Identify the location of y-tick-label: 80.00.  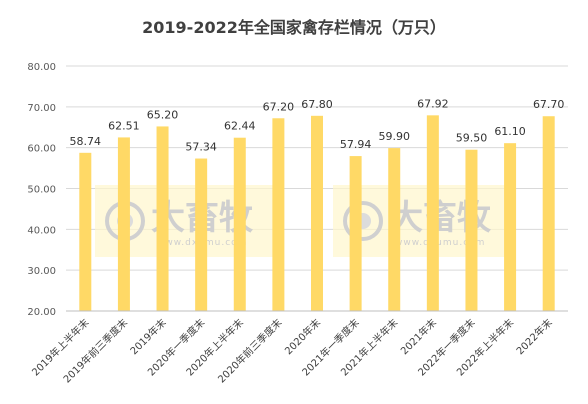
(41, 67).